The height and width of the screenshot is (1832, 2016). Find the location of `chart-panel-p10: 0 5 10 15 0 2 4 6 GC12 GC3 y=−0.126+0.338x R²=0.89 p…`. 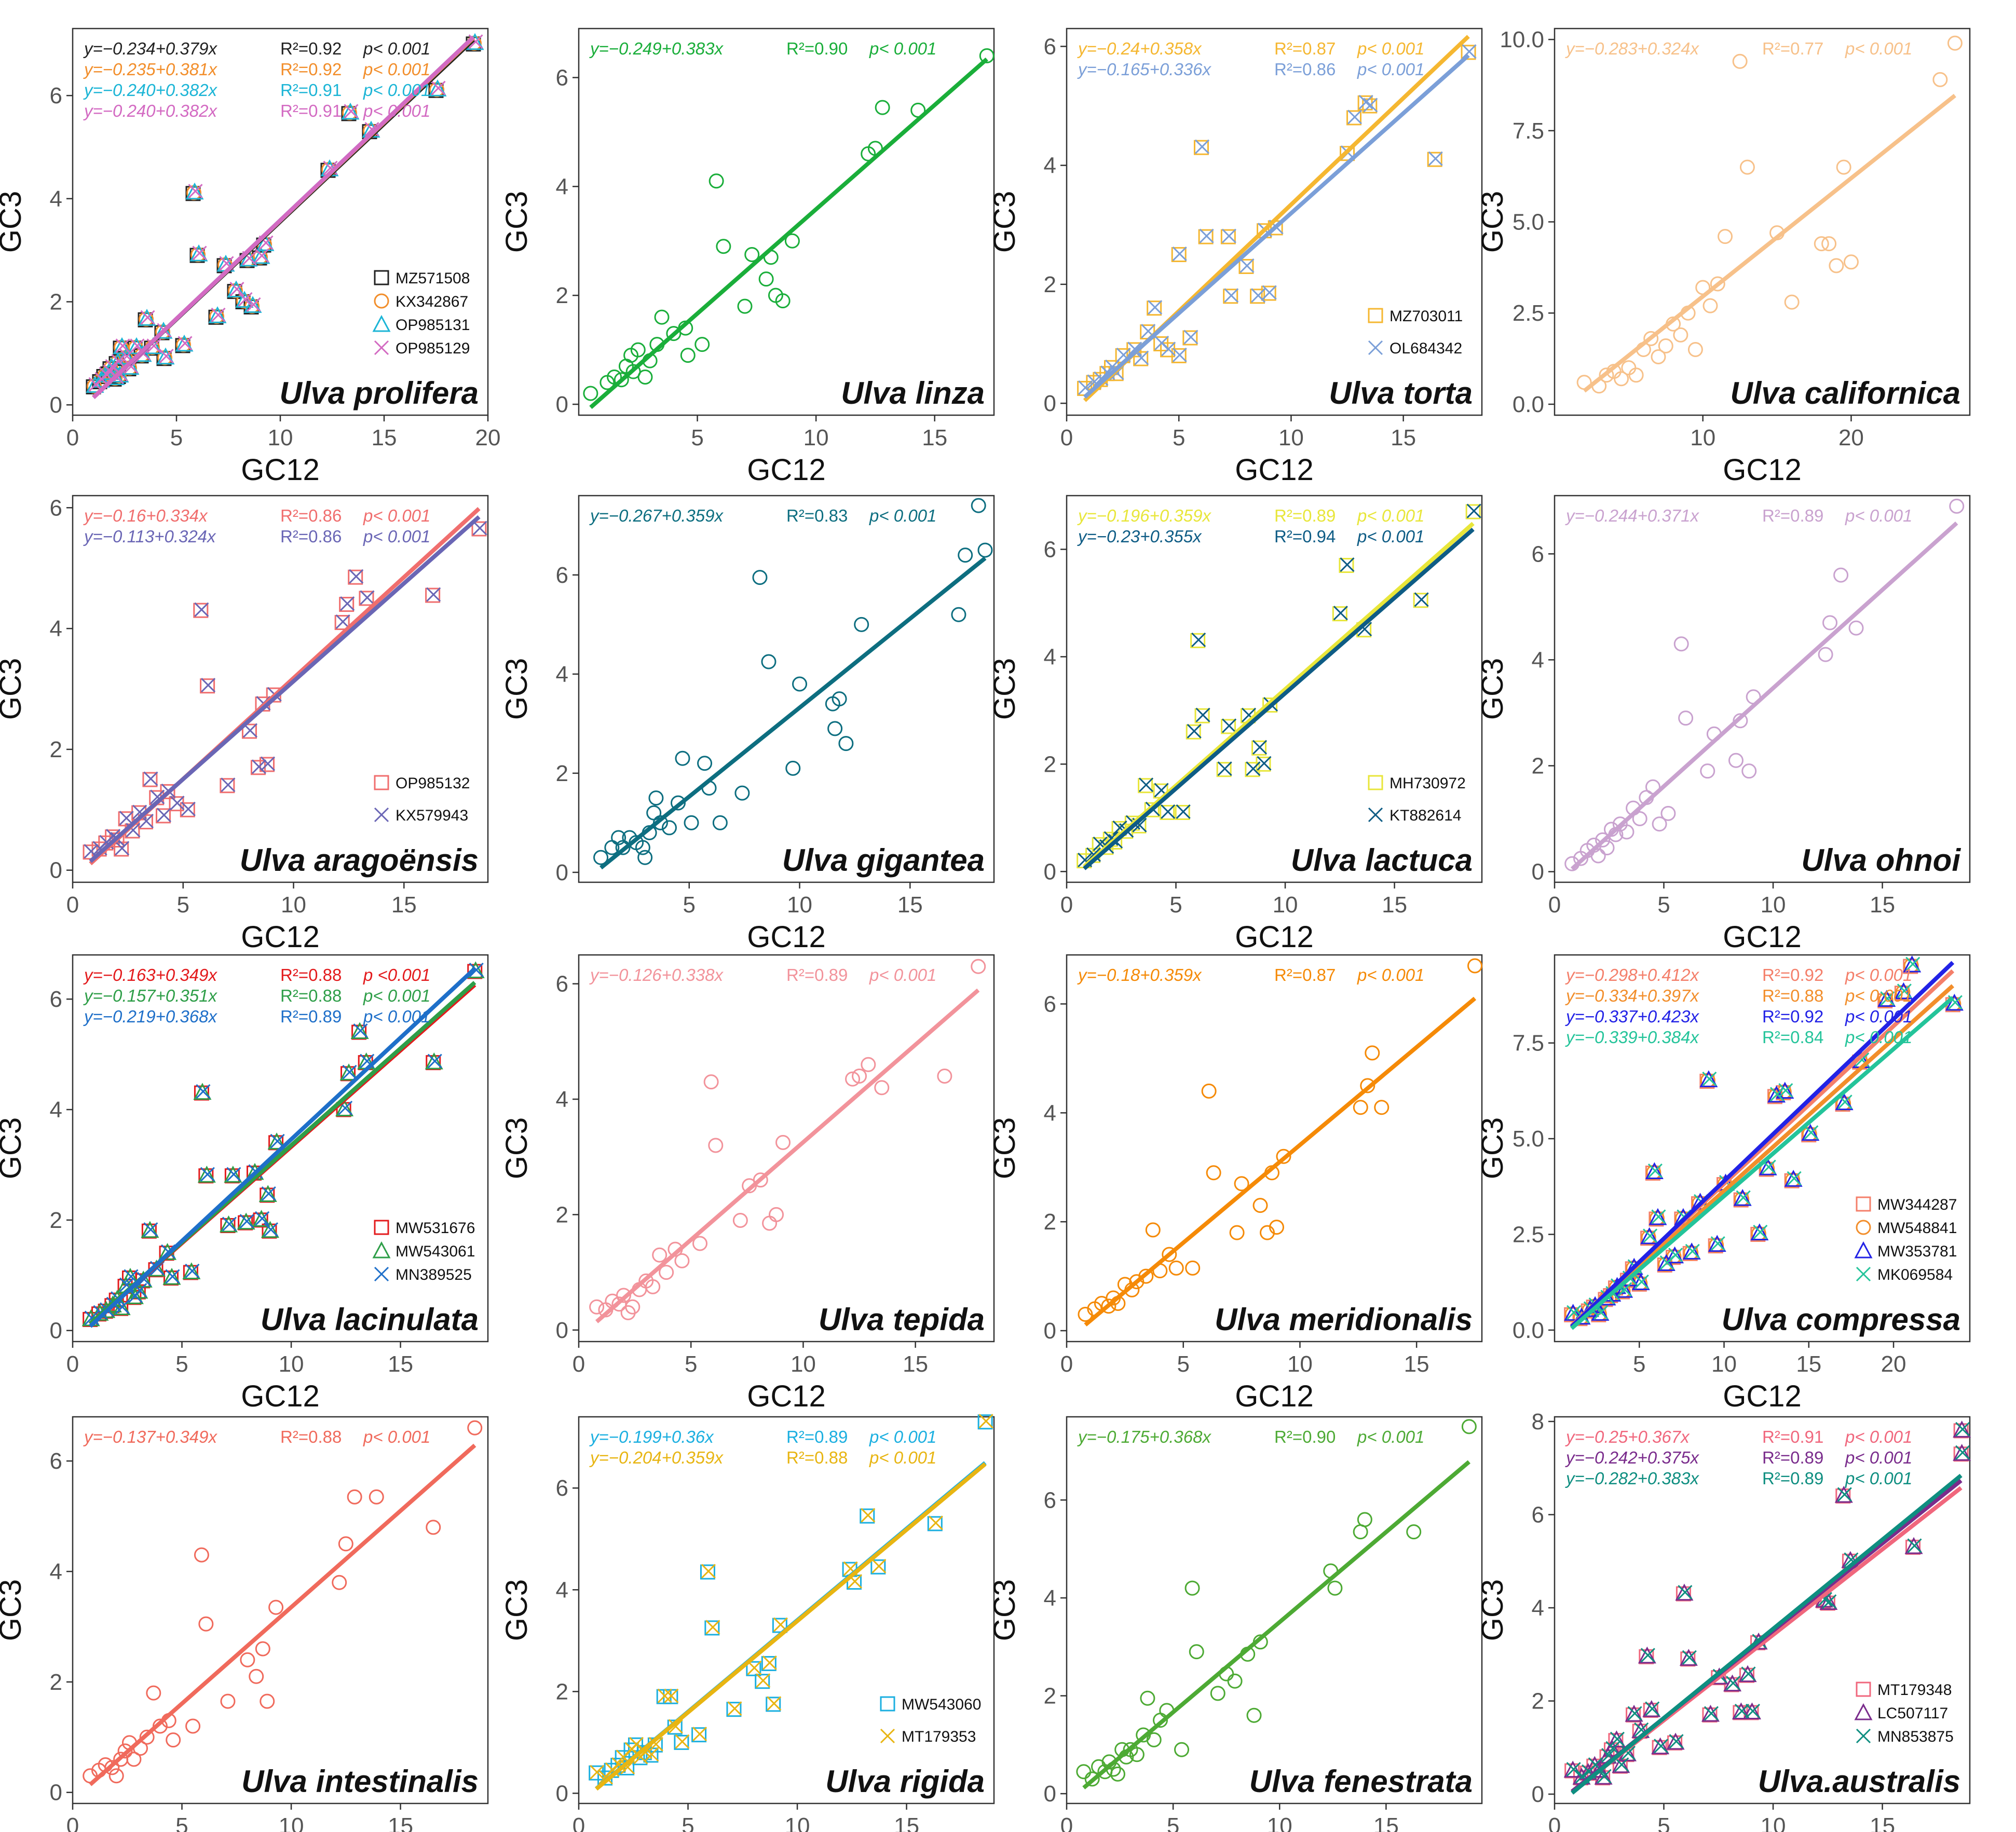

chart-panel-p10: 0 5 10 15 0 2 4 6 GC12 GC3 y=−0.126+0.338x R²=0.89 p… is located at coordinates (748, 1183).